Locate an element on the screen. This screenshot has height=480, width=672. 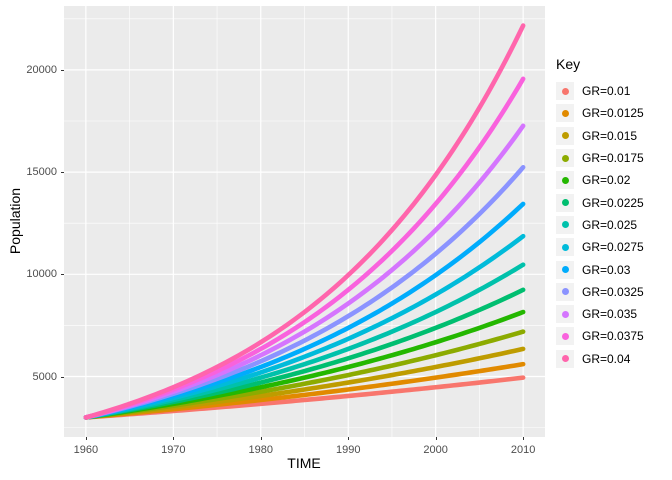
legend-entry-label: GR=0.035 is located at coordinates (610, 314).